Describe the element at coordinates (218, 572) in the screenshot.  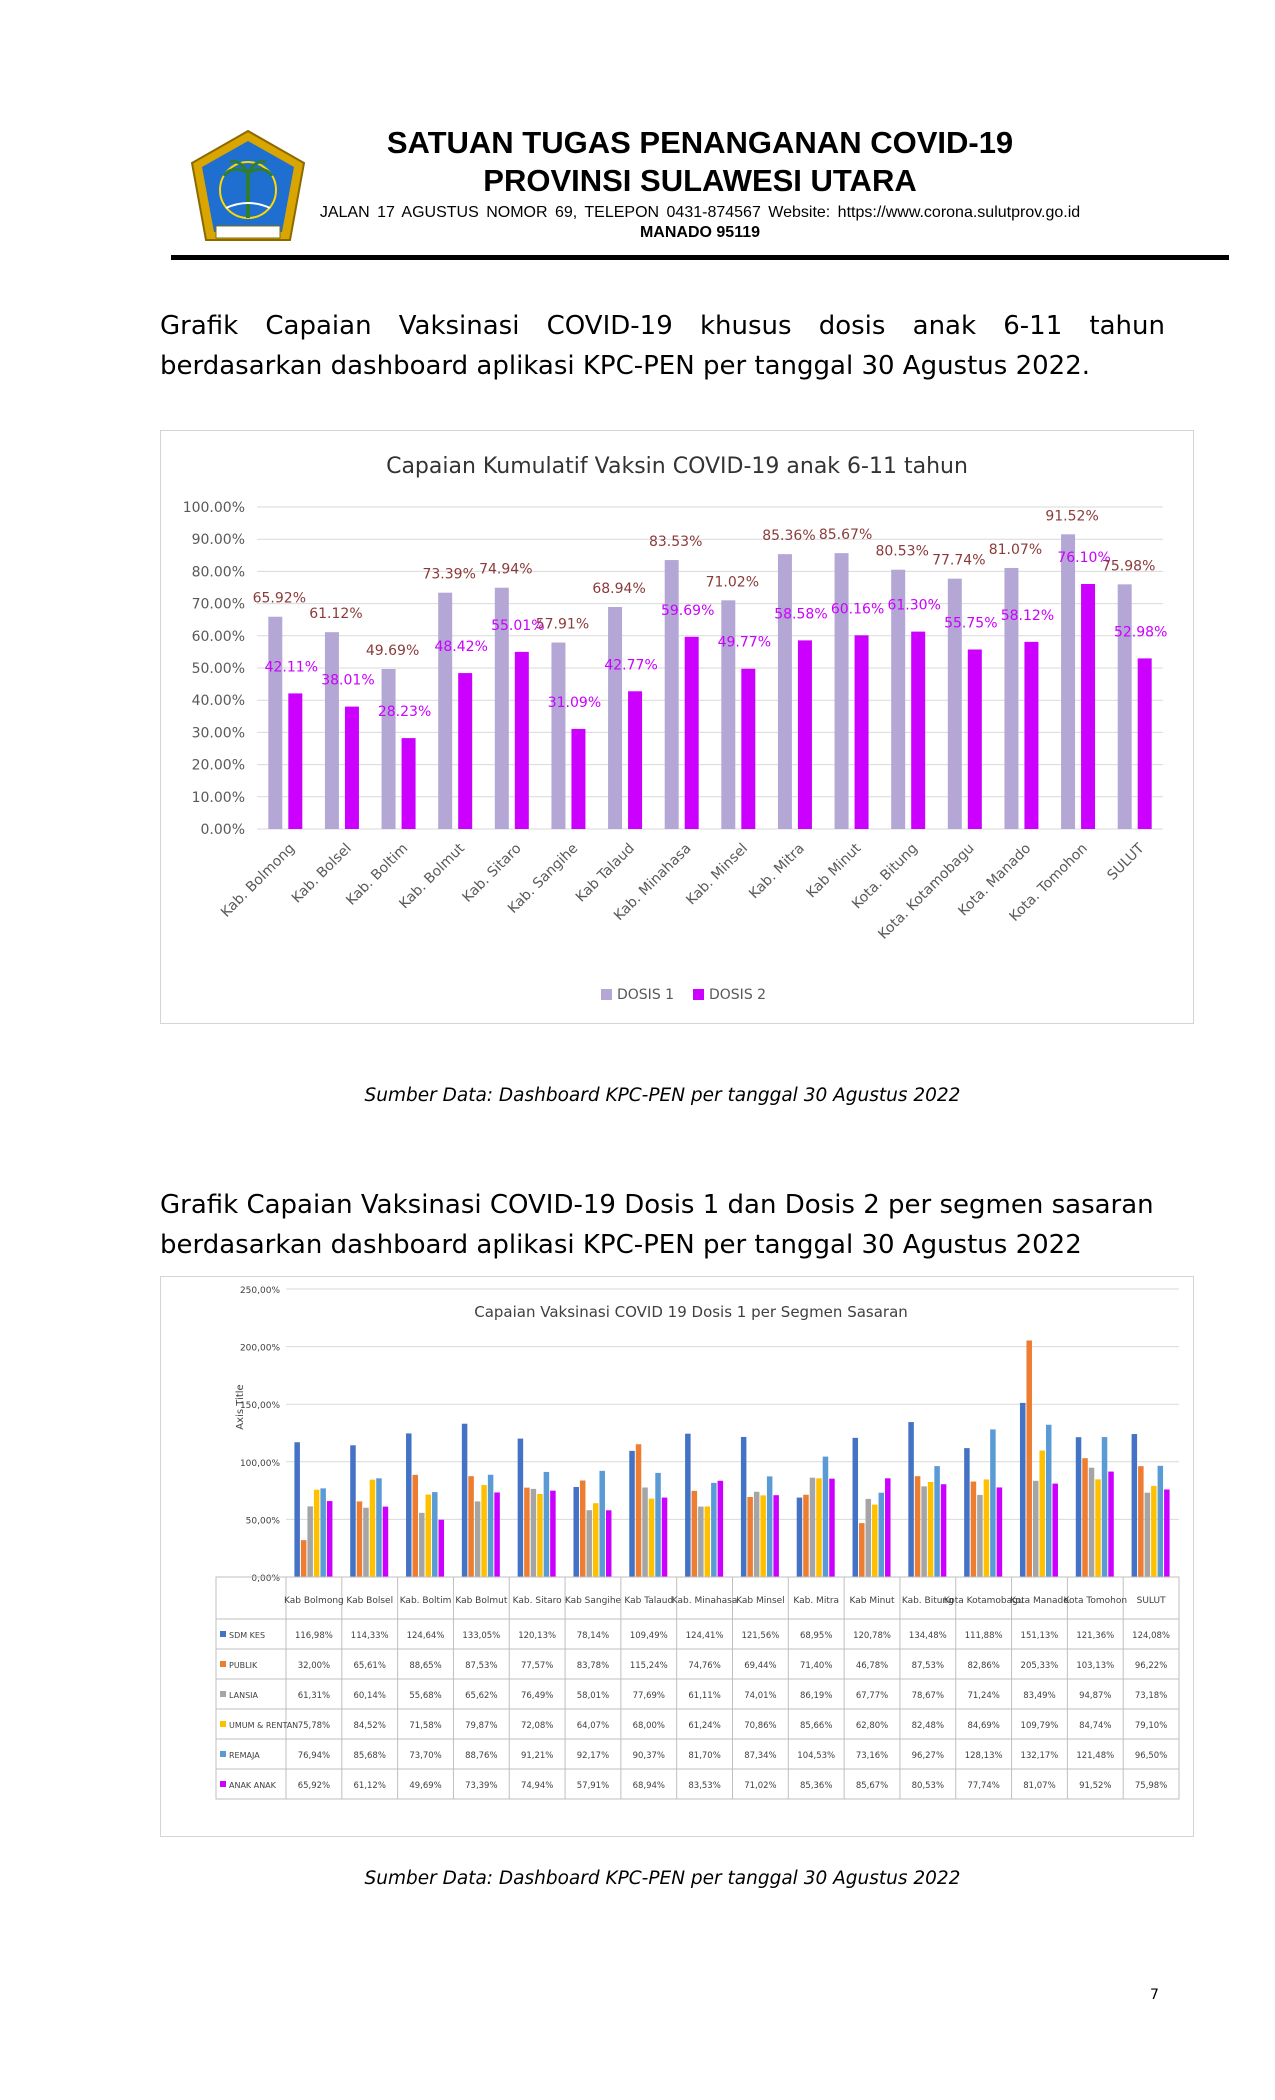
I see `chart1-ytick-label: 80.00%` at that location.